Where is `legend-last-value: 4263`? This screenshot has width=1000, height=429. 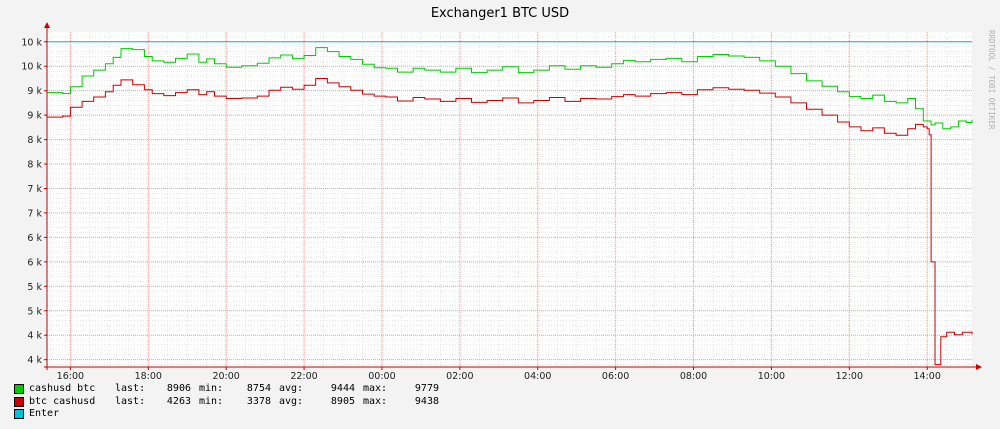 legend-last-value: 4263 is located at coordinates (178, 401).